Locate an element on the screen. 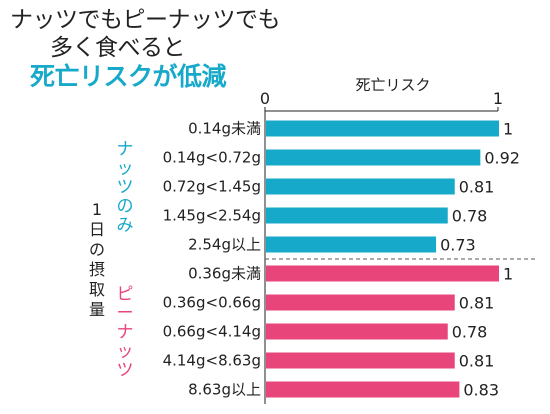  data-label: 0.92 is located at coordinates (502, 158).